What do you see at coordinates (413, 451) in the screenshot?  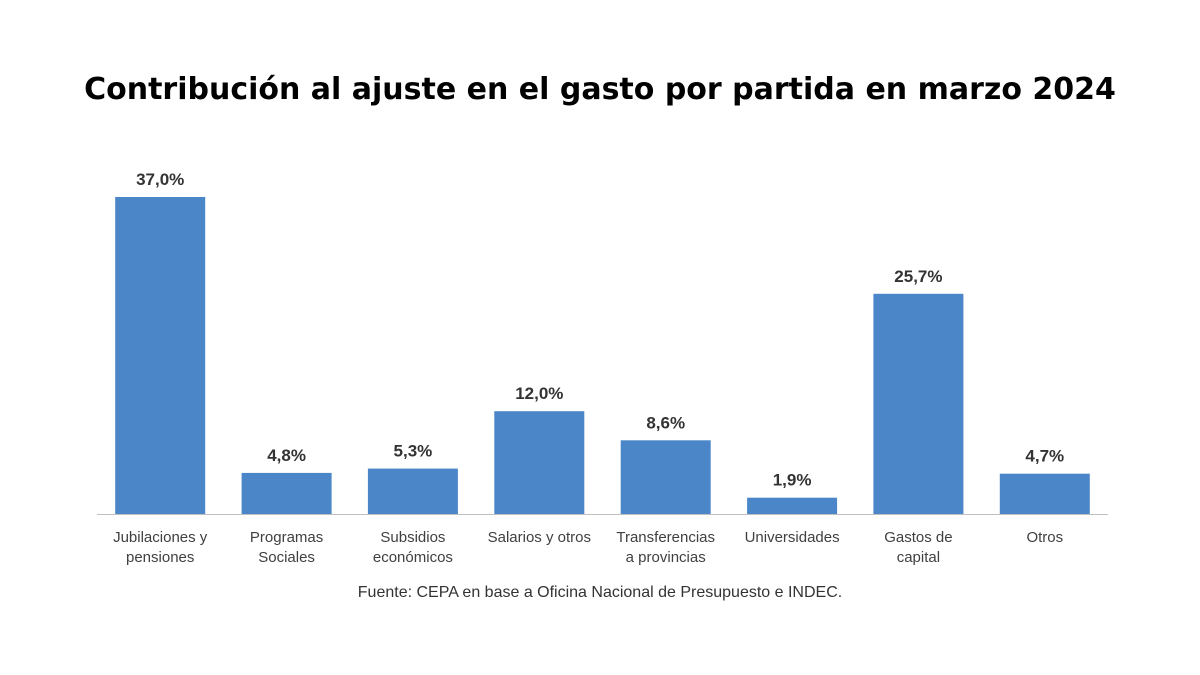 I see `data-label: 5,3%` at bounding box center [413, 451].